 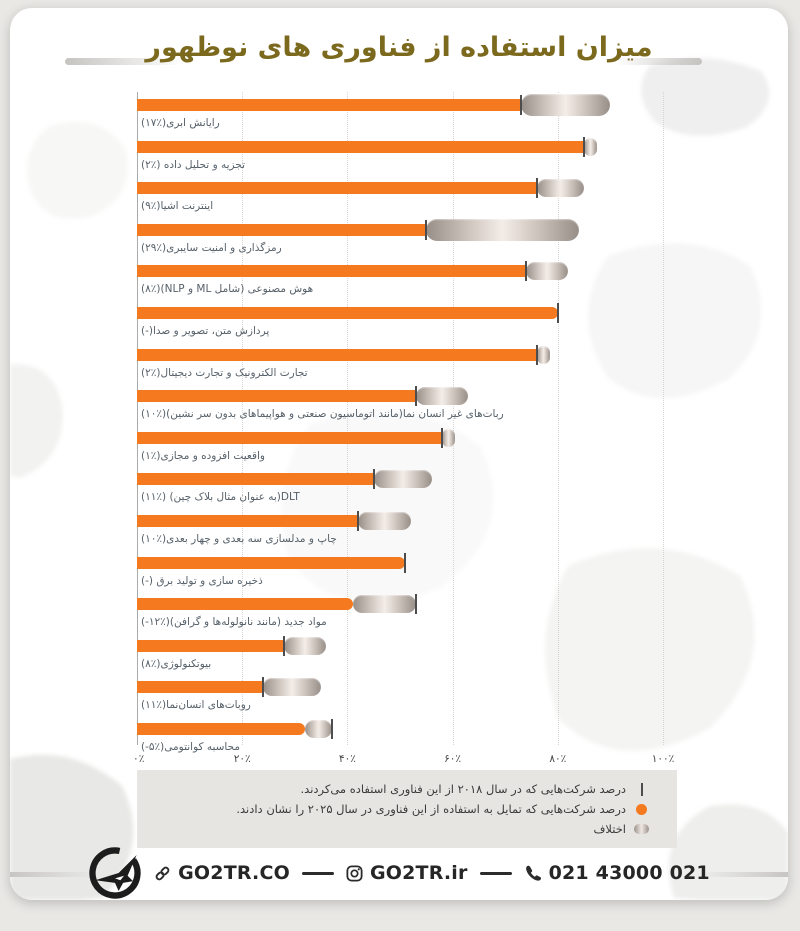 I want to click on difference-pill-quantum-computing, so click(x=318, y=729).